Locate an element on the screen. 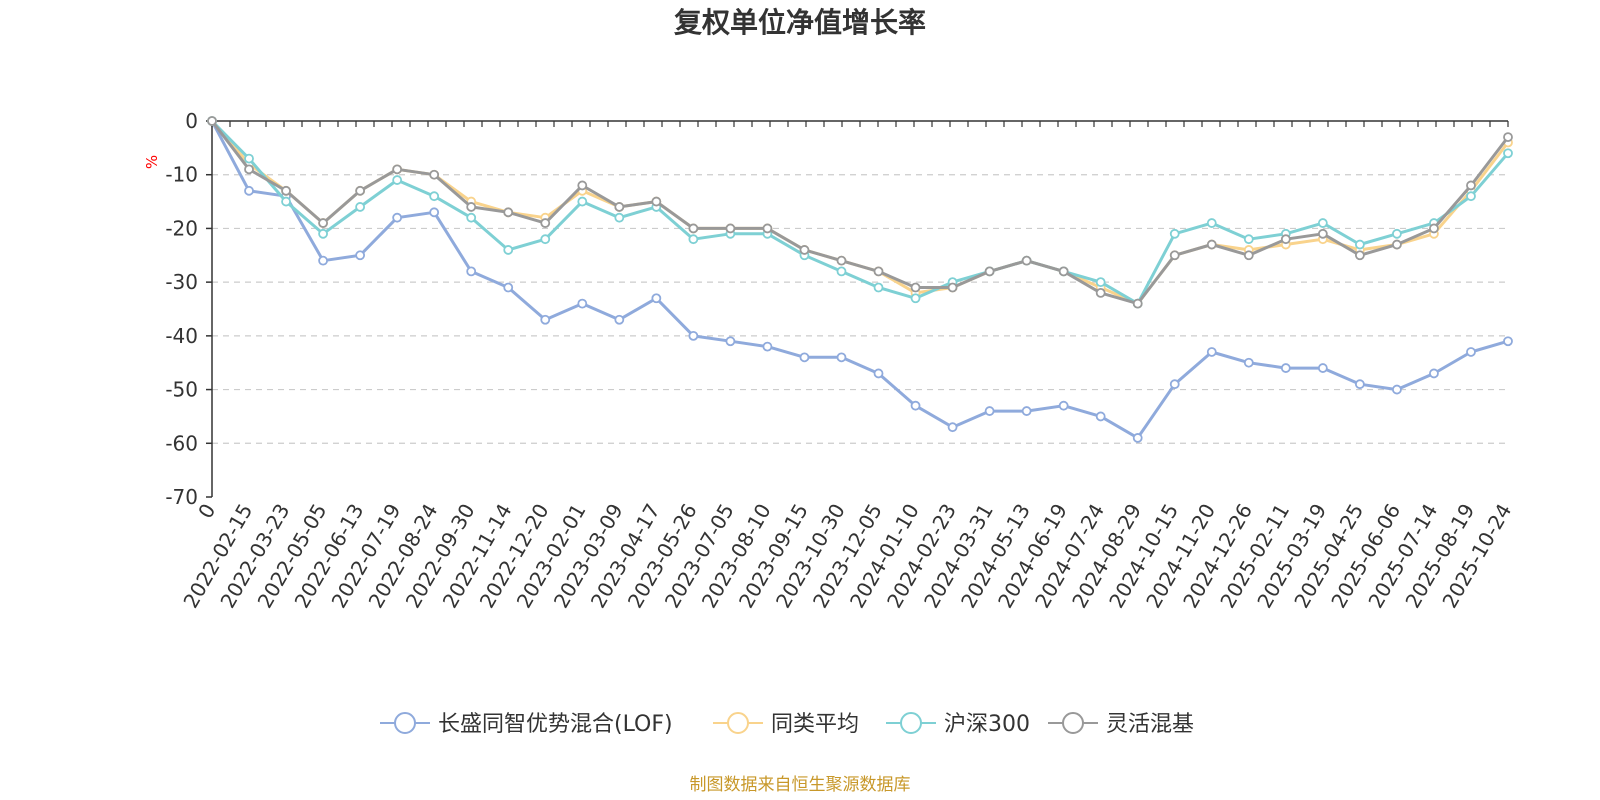 The height and width of the screenshot is (800, 1600). source-note: 制图数据来自恒生聚源数据库 is located at coordinates (800, 785).